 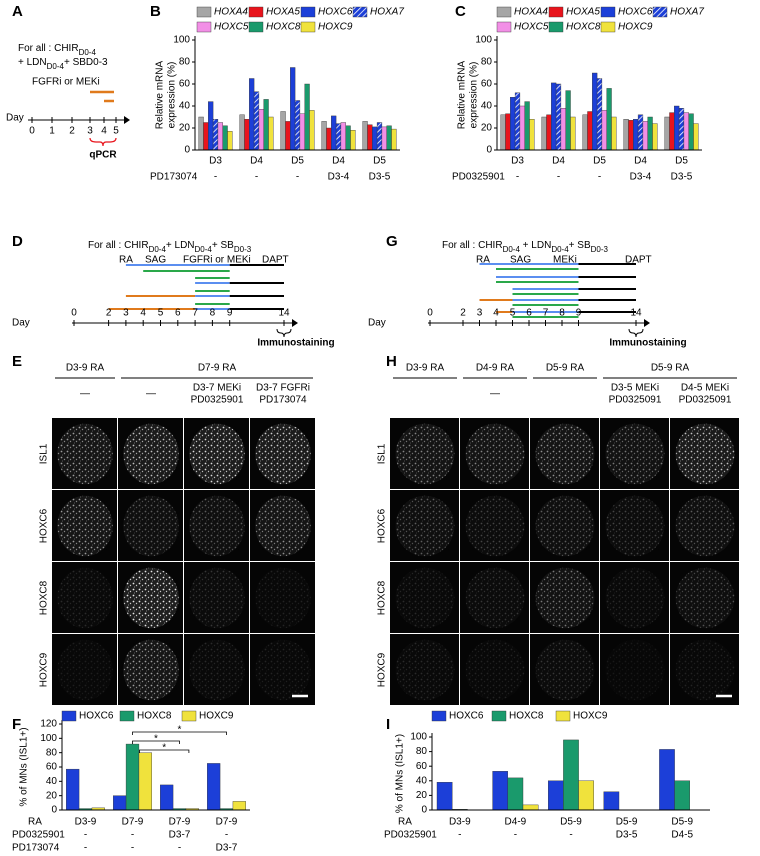 I want to click on group-label: D5-9 RA, so click(x=565, y=368).